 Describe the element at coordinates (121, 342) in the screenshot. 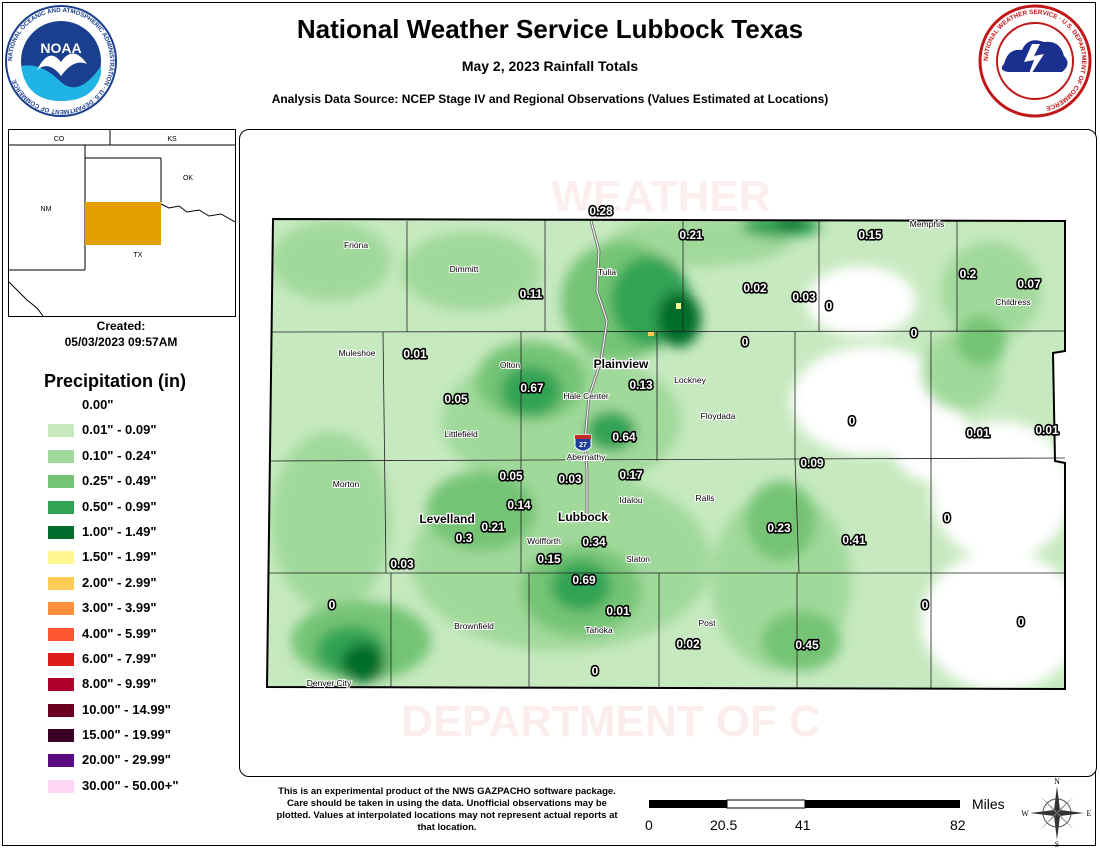

I see `created-datetime: 05/03/2023 09:57AM` at that location.